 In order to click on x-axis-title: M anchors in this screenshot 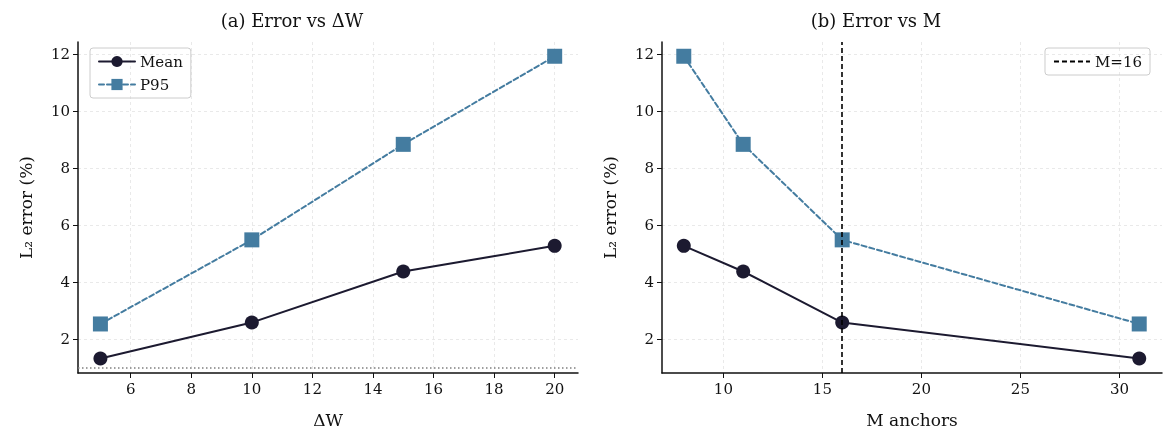, I will do `click(912, 419)`.